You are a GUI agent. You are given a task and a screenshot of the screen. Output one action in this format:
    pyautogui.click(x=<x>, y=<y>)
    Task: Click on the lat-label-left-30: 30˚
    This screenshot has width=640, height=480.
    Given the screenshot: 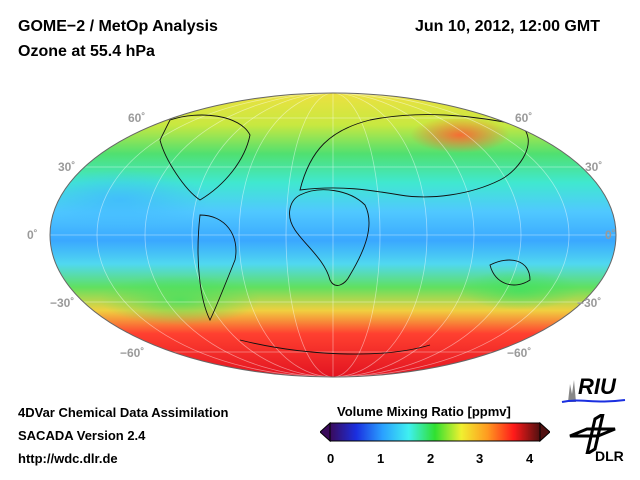 What is the action you would take?
    pyautogui.click(x=67, y=167)
    